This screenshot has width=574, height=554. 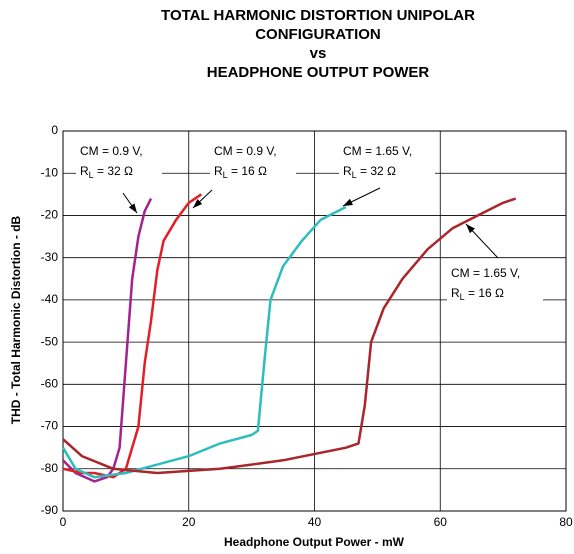 What do you see at coordinates (441, 522) in the screenshot?
I see `x-tick-label: 60` at bounding box center [441, 522].